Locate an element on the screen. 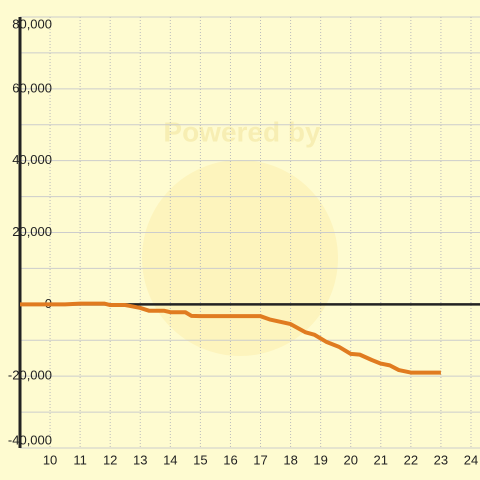 Image resolution: width=480 pixels, height=480 pixels. y-tick-label: 60,000 is located at coordinates (32, 87).